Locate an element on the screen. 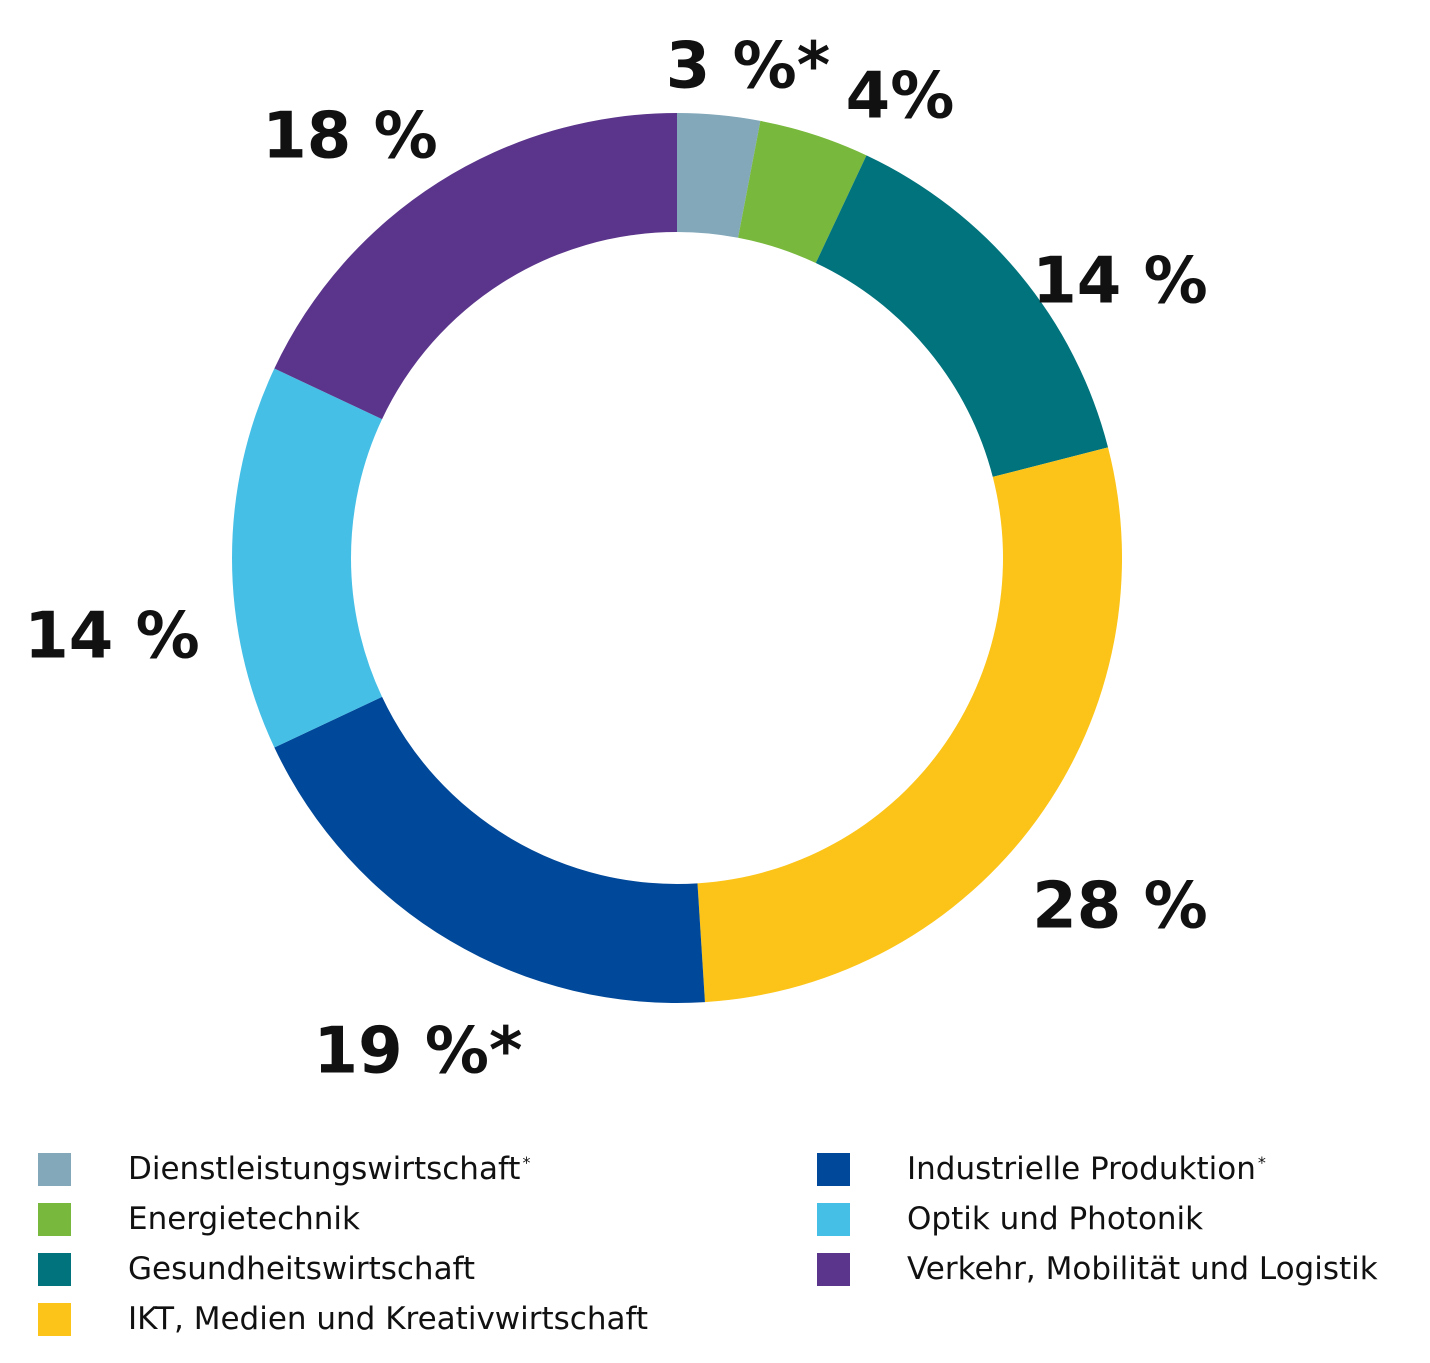 The width and height of the screenshot is (1430, 1363). slice-value-label: 3 %* is located at coordinates (748, 67).